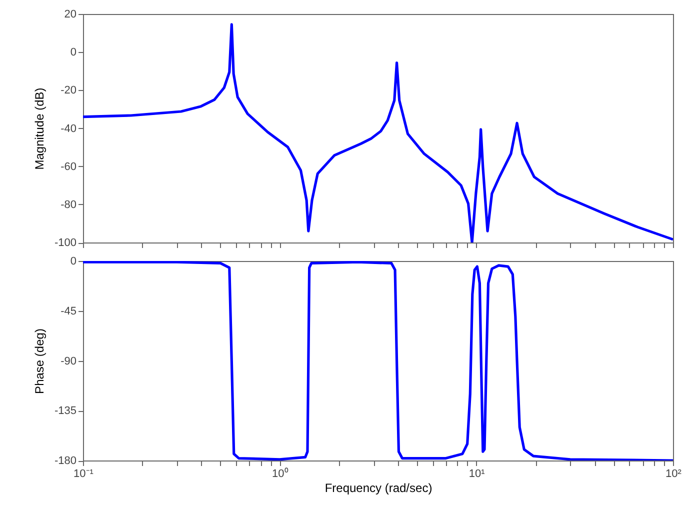  What do you see at coordinates (68, 311) in the screenshot?
I see `y-tick-label: -45` at bounding box center [68, 311].